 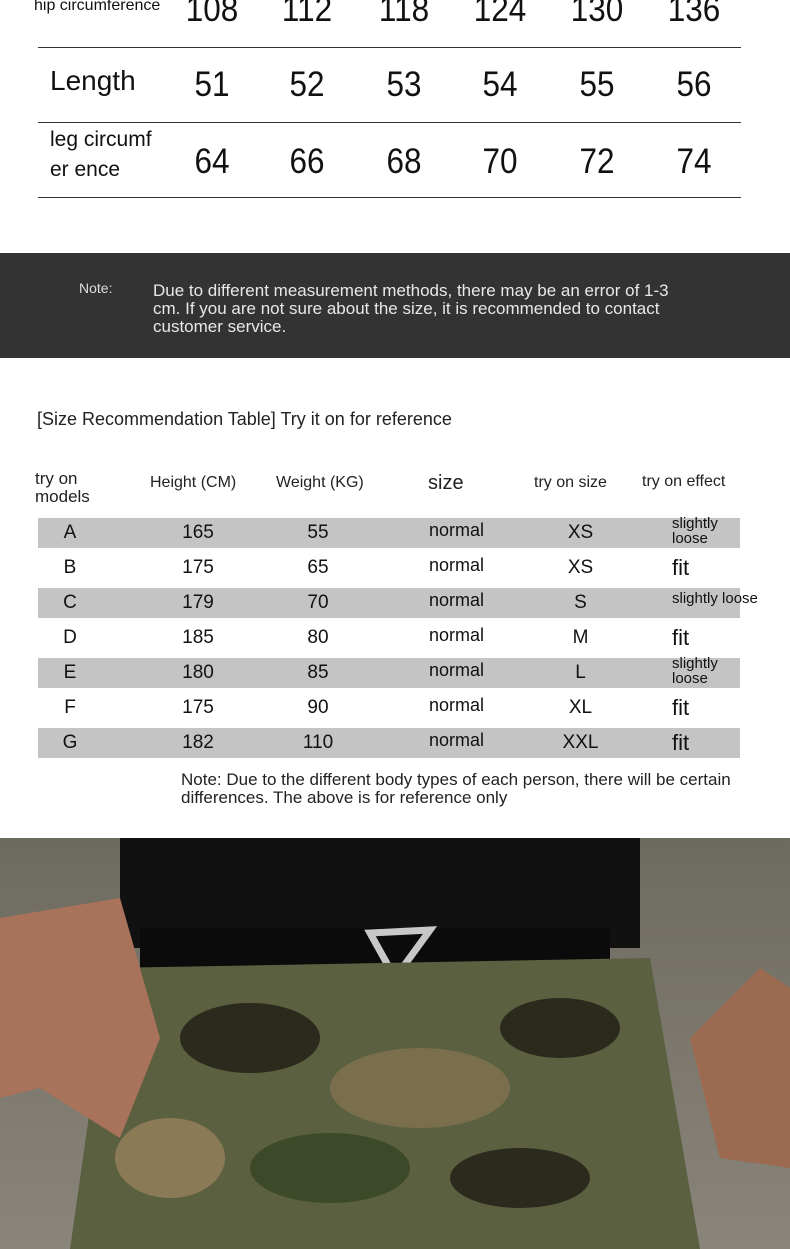 What do you see at coordinates (446, 483) in the screenshot?
I see `header-size: size` at bounding box center [446, 483].